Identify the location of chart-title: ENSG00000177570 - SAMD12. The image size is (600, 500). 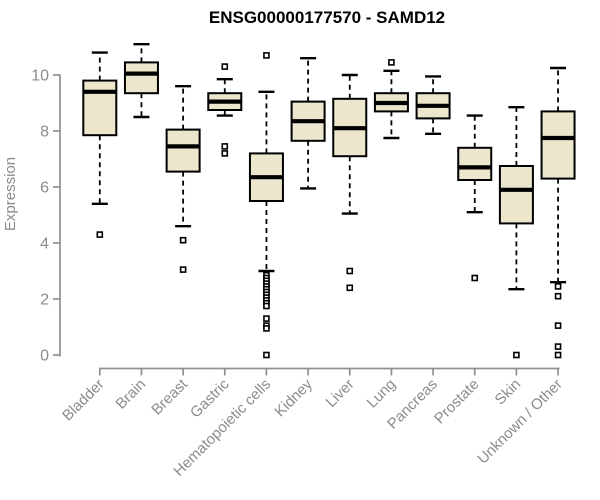
(327, 17).